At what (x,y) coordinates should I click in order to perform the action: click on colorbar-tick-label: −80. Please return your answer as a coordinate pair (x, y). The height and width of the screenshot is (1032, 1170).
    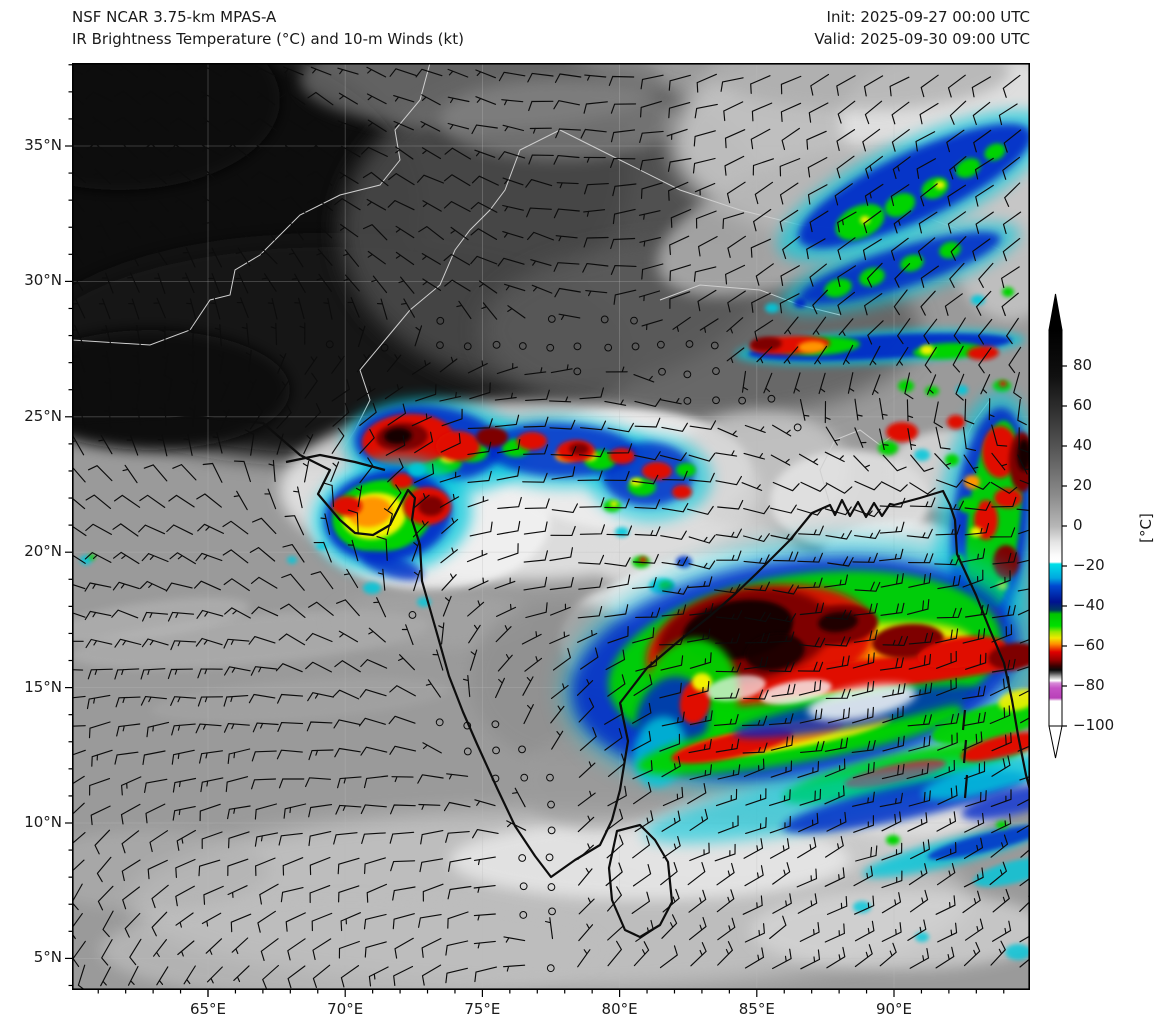
    Looking at the image, I should click on (1089, 685).